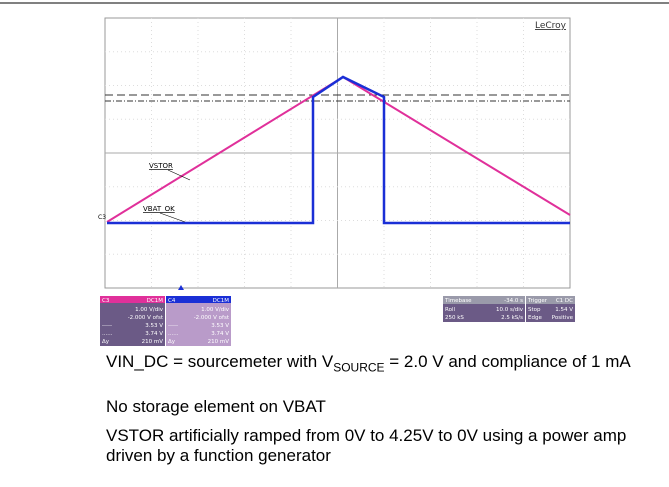  What do you see at coordinates (106, 301) in the screenshot?
I see `channel-name: C3` at bounding box center [106, 301].